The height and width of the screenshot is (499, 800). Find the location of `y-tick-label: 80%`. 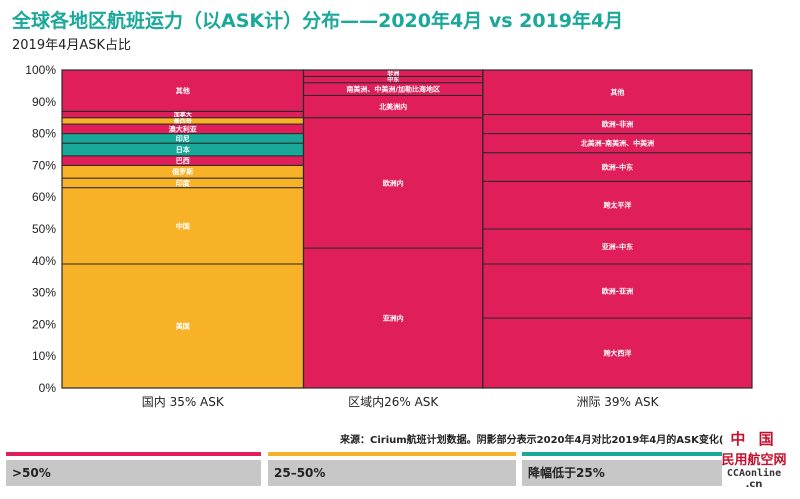

y-tick-label: 80% is located at coordinates (44, 134).